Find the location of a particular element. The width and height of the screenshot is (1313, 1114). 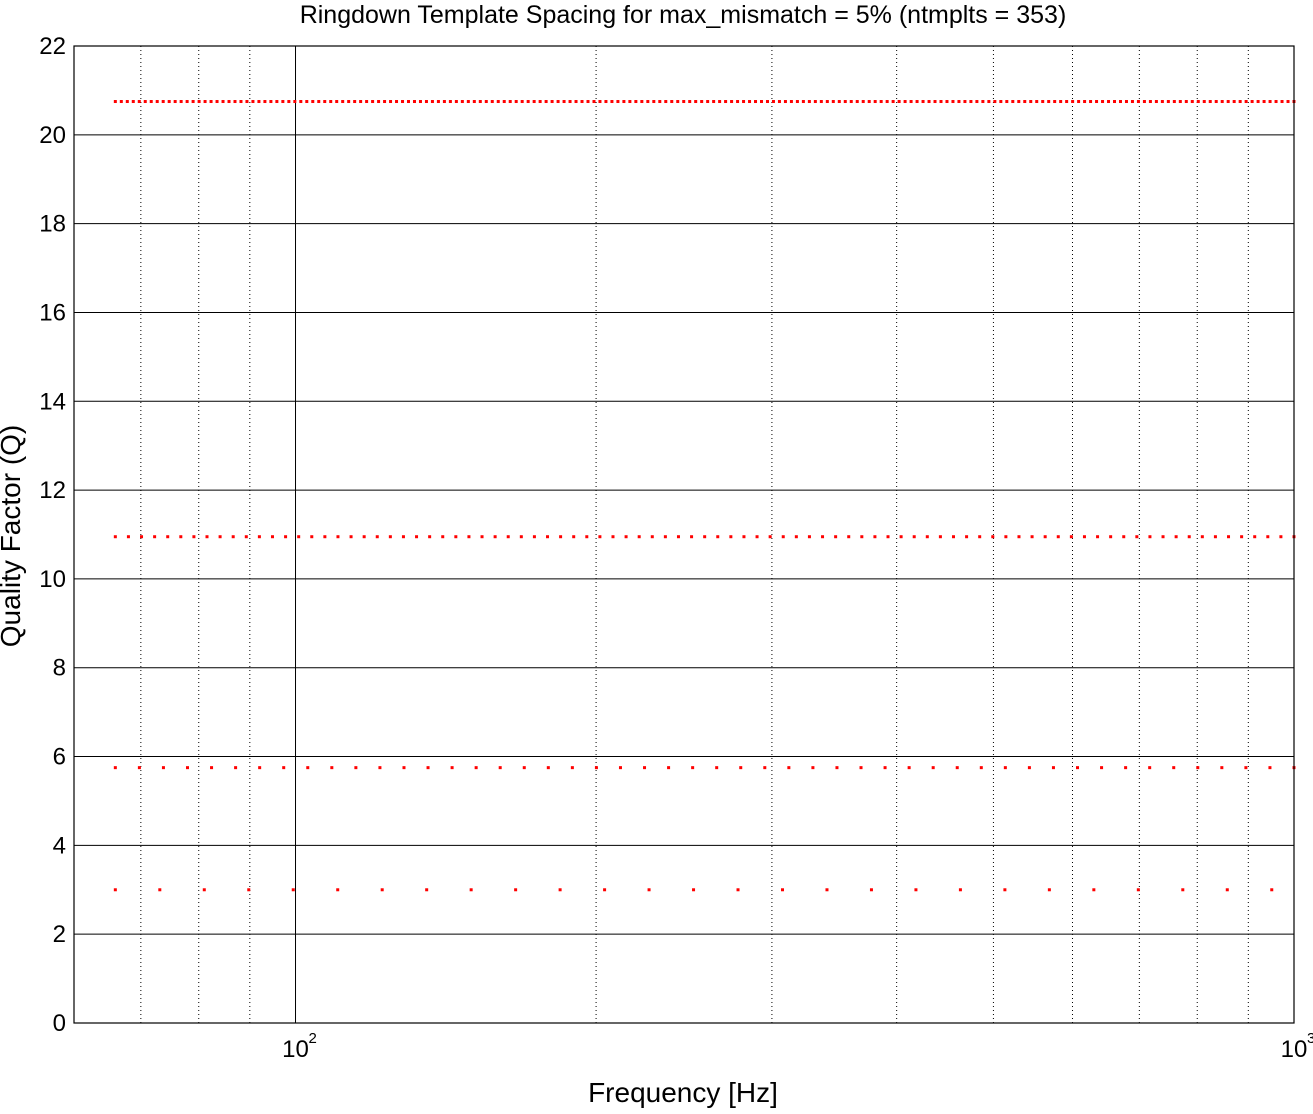

y-tick-label: 0 is located at coordinates (59, 1023).